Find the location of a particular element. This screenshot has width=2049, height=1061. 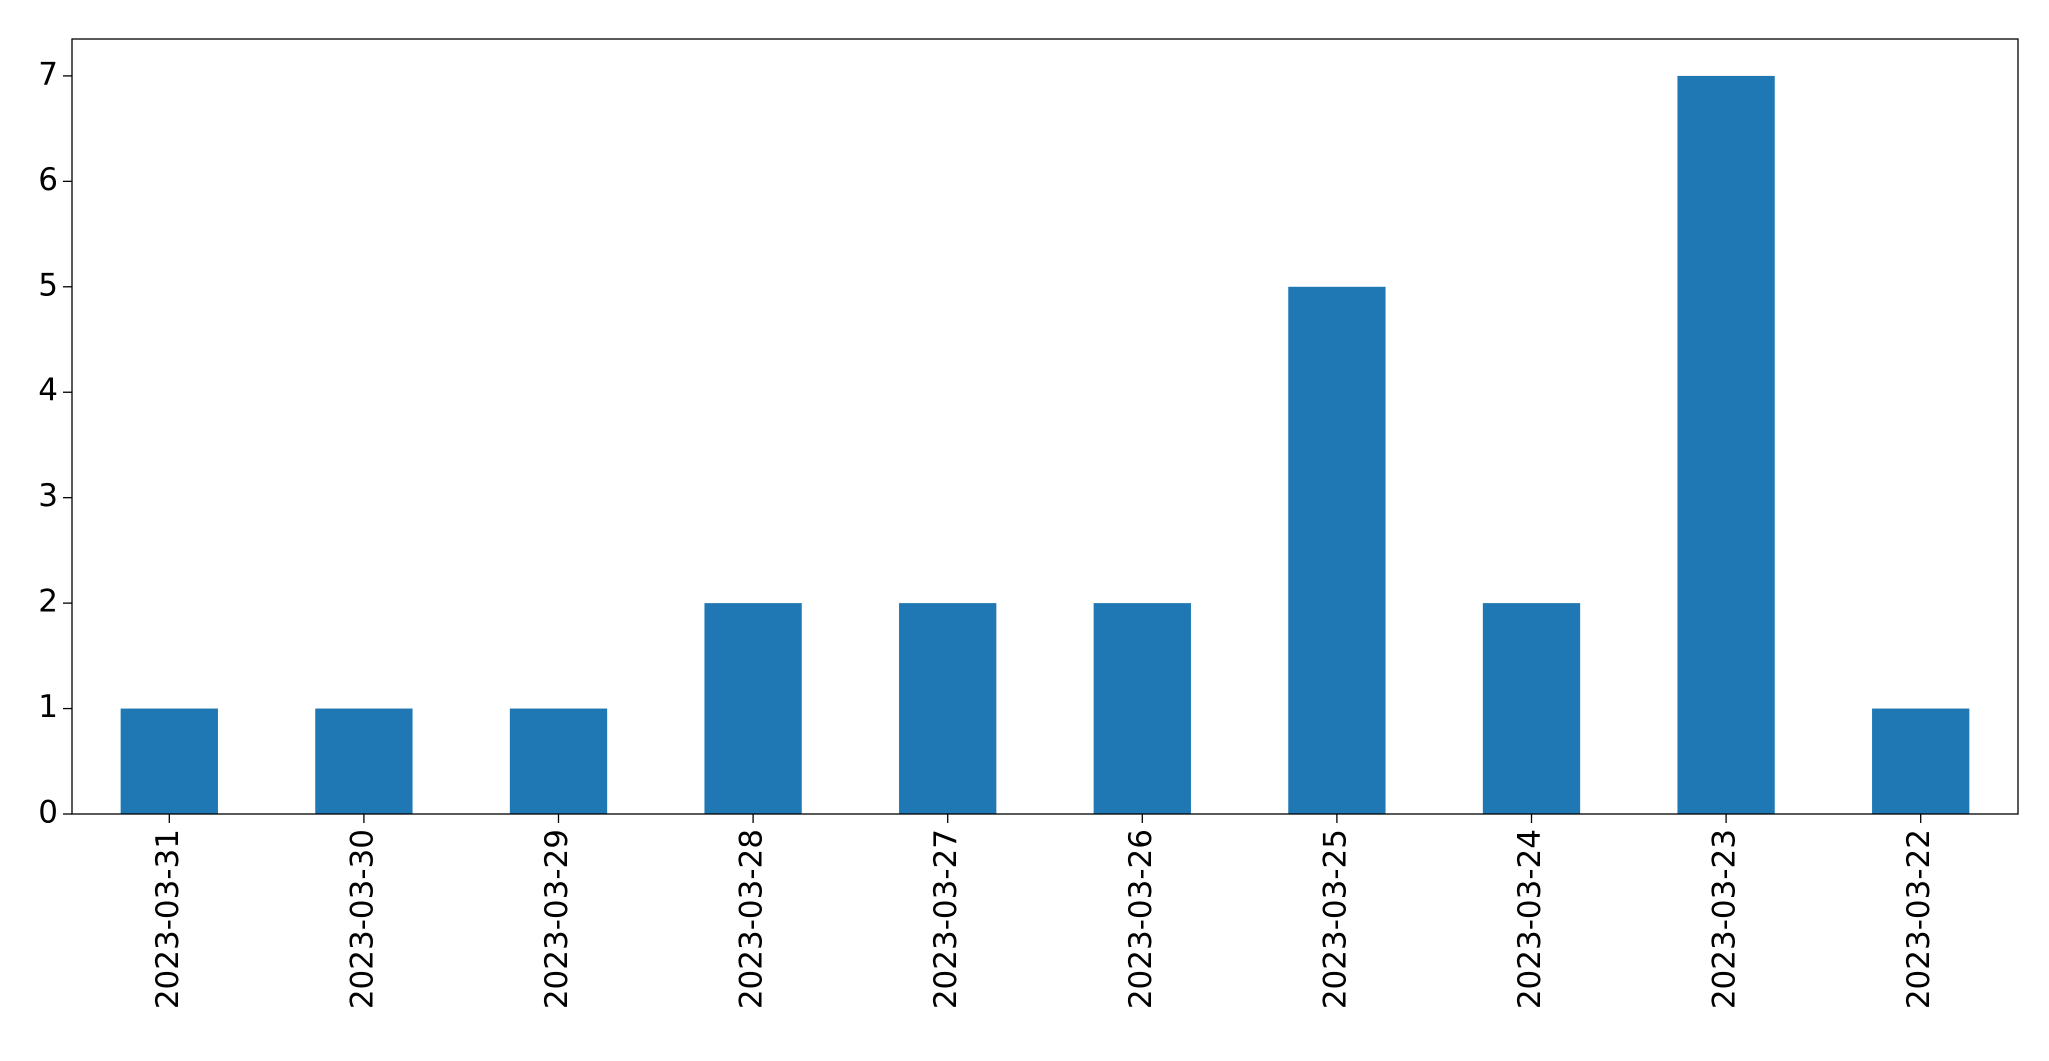

y-tick-label: 4 is located at coordinates (48, 391).